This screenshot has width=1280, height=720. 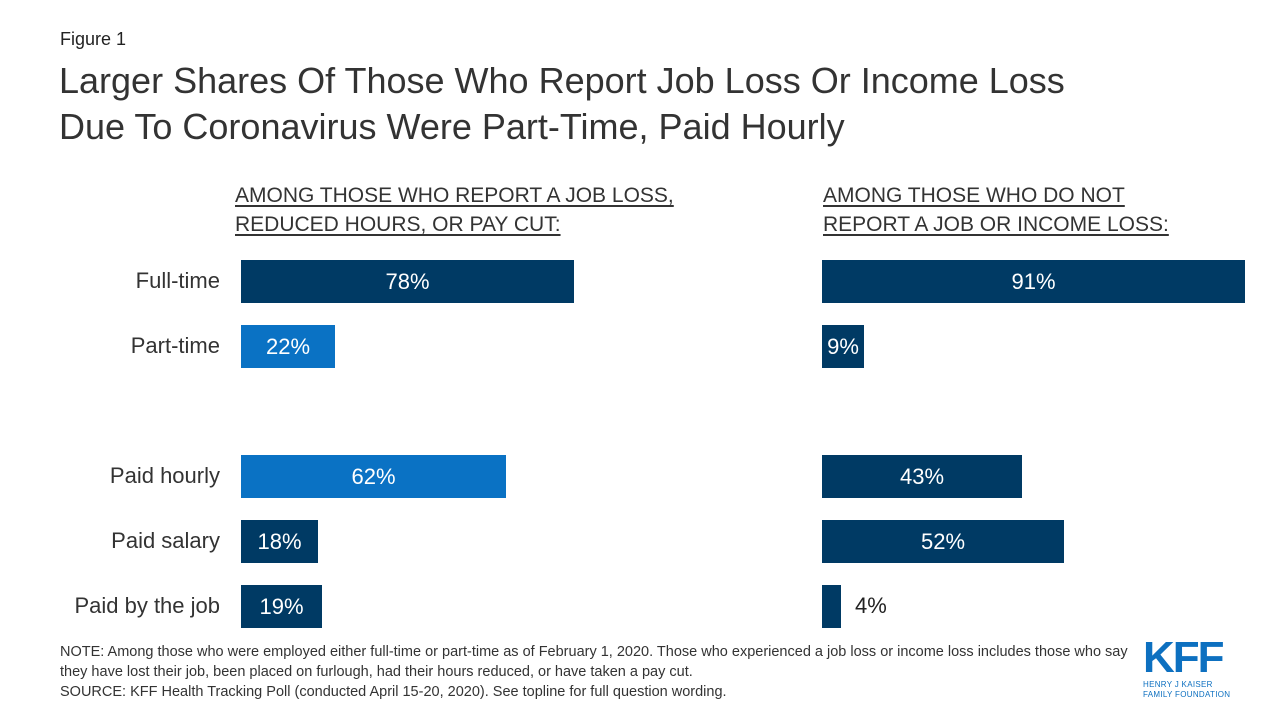 I want to click on left-bar-paid-hourly: 62%, so click(x=373, y=476).